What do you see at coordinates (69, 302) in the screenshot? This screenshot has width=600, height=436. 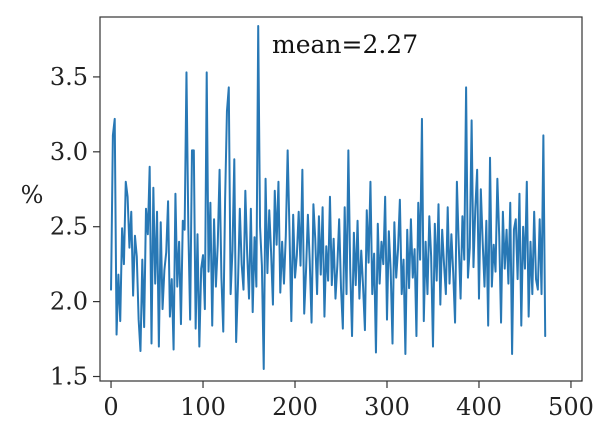 I see `y-tick-label: 2.0` at bounding box center [69, 302].